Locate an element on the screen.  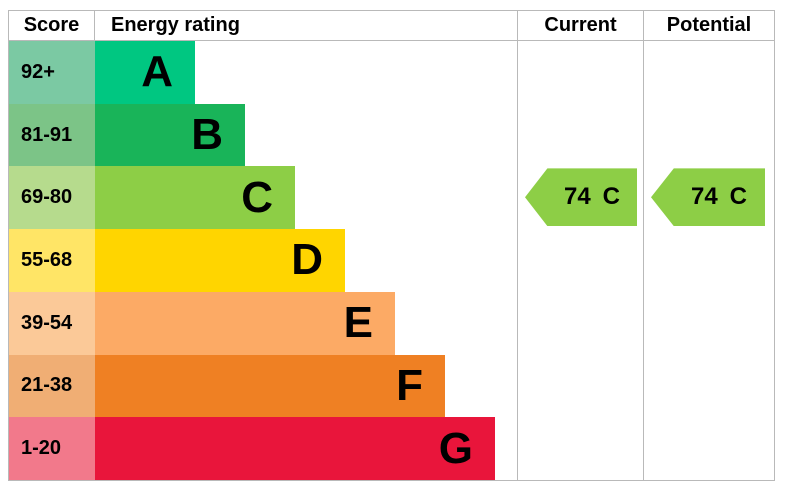
potential-rating-band: C is located at coordinates (738, 197).